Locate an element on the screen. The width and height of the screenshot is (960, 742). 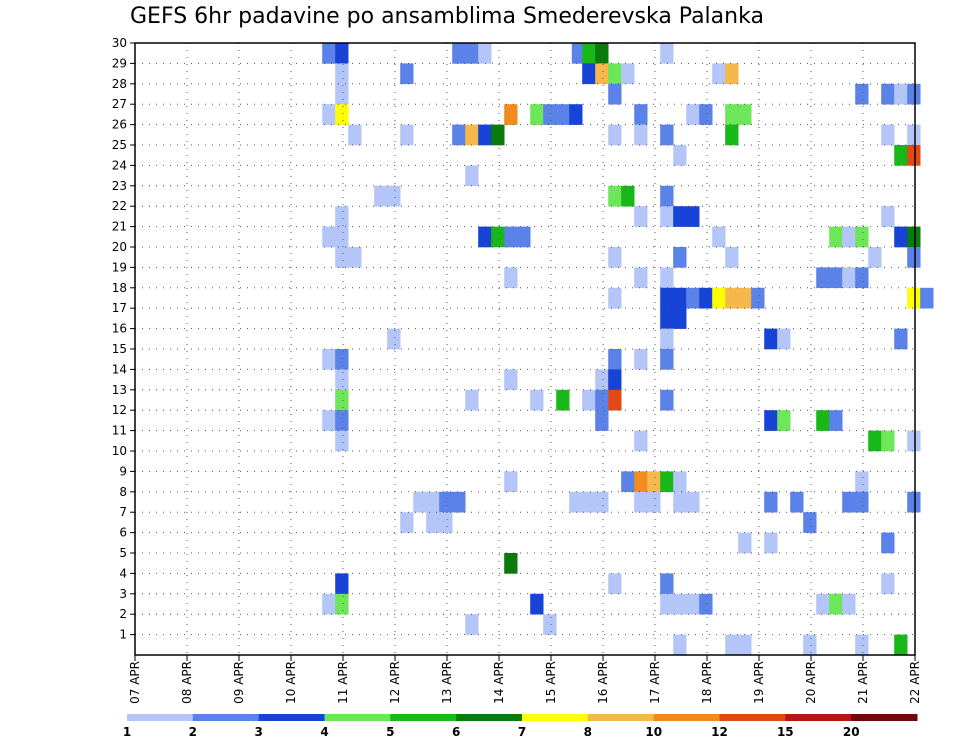
colorbar-label: 5 is located at coordinates (390, 732).